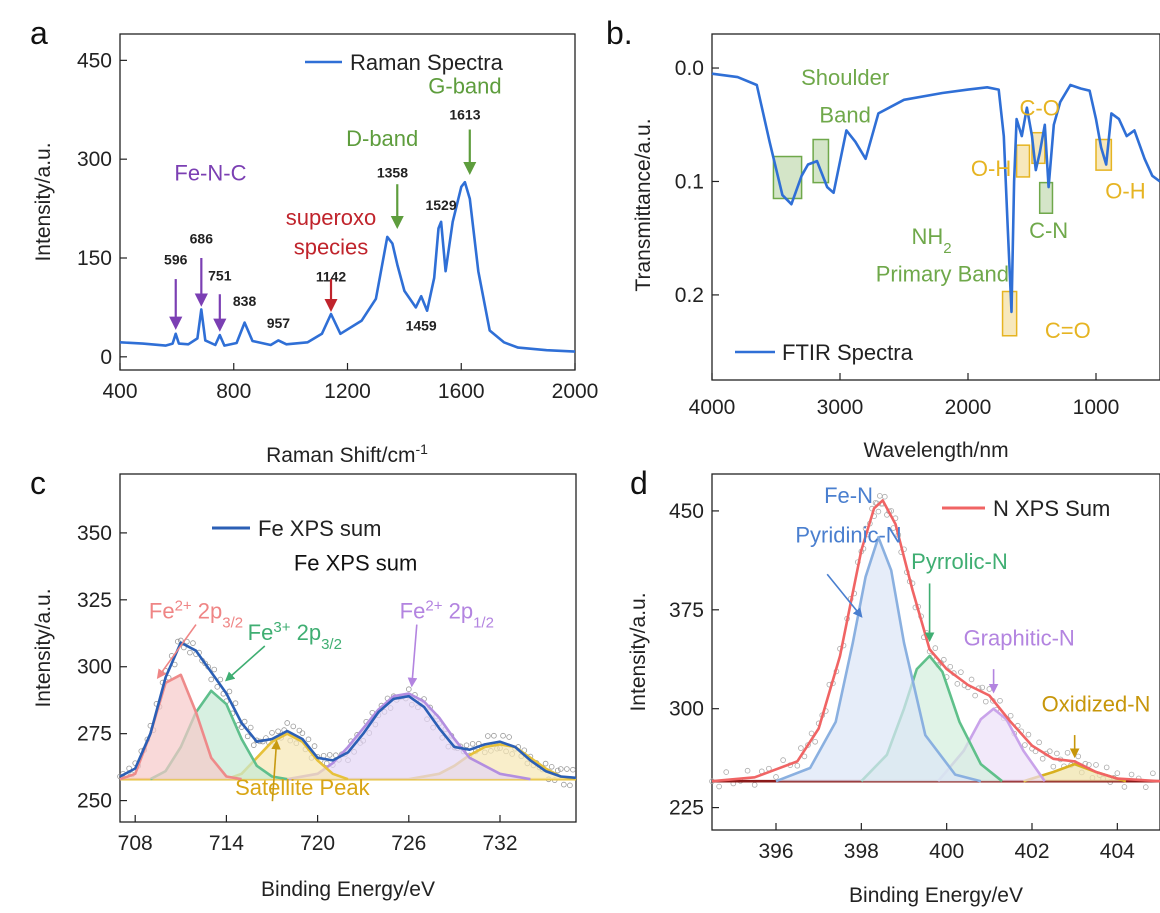 The image size is (1160, 913). What do you see at coordinates (946, 851) in the screenshot?
I see `x-tick-label: 400` at bounding box center [946, 851].